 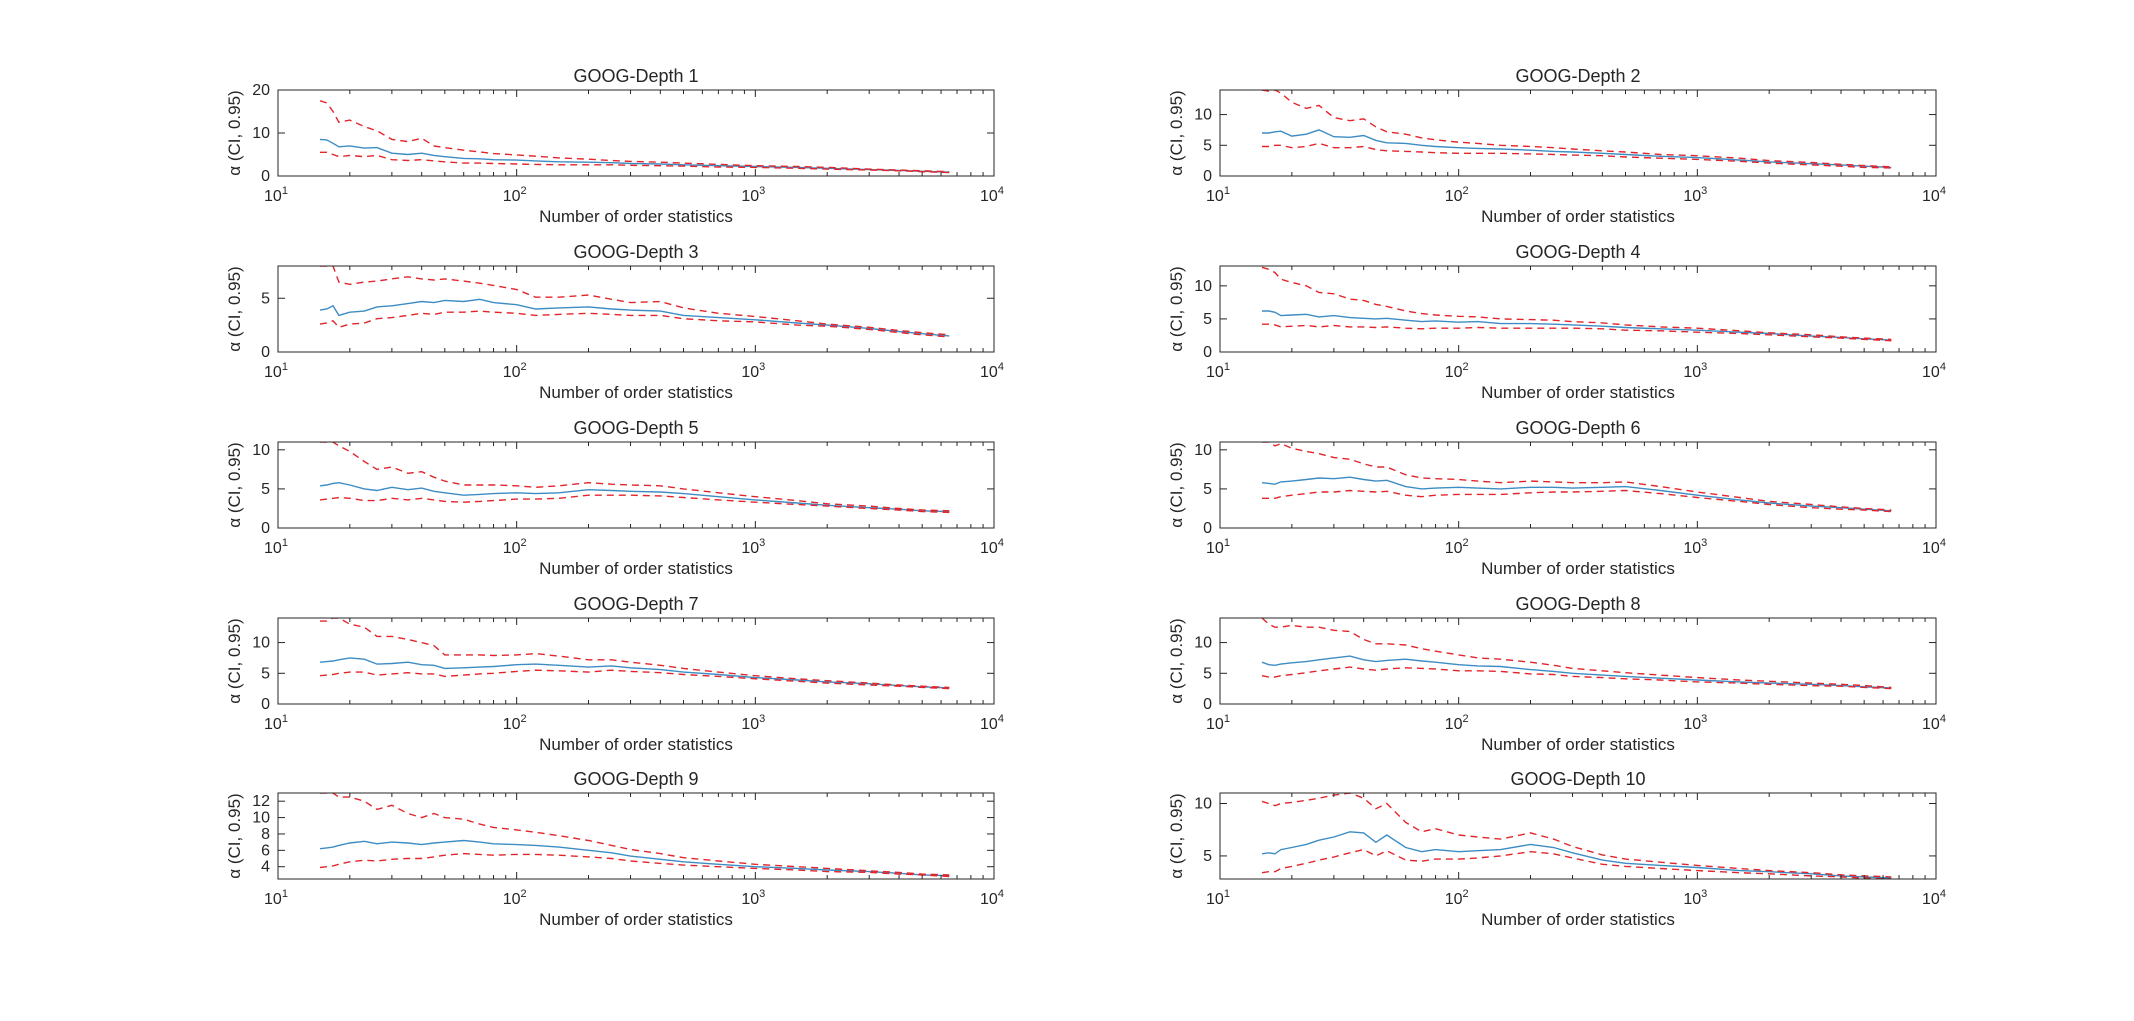 I want to click on y-tick-label: 4, so click(x=265, y=867).